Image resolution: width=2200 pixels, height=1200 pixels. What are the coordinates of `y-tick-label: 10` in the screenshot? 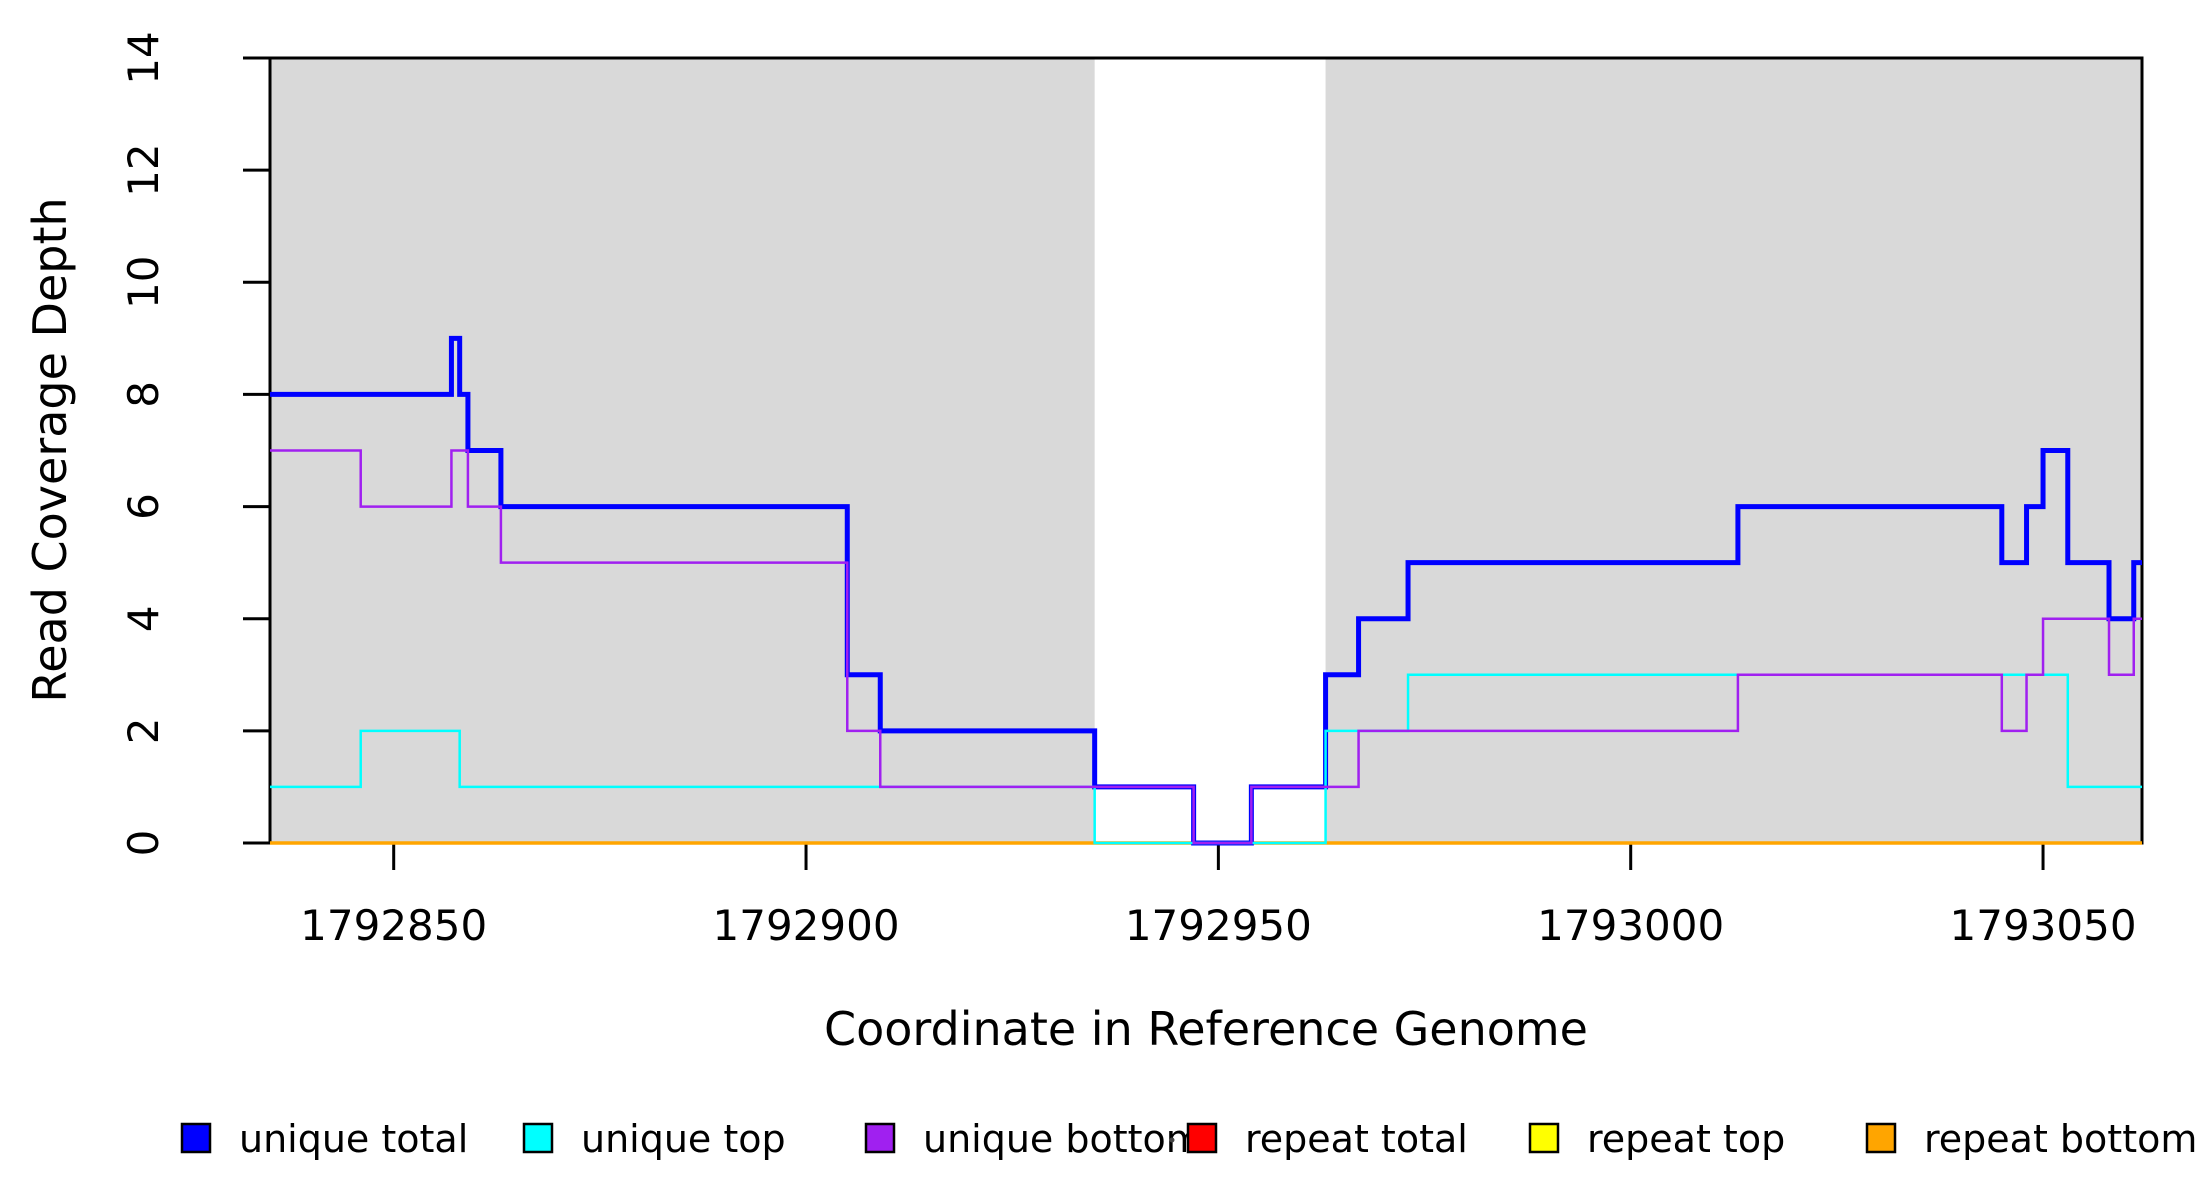 It's located at (143, 282).